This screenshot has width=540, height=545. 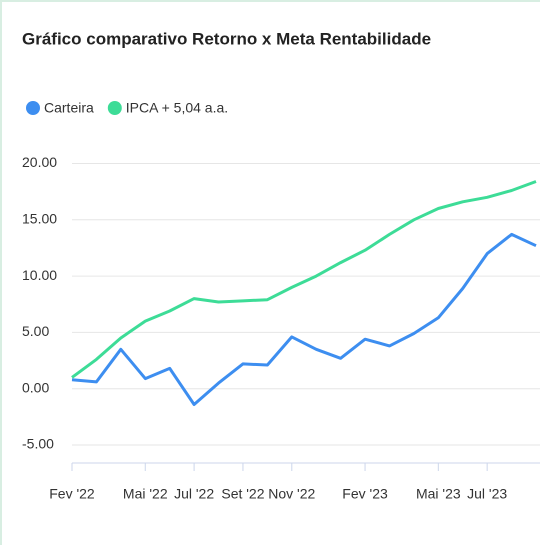 I want to click on x-tick-label: Fev '22, so click(x=72, y=494).